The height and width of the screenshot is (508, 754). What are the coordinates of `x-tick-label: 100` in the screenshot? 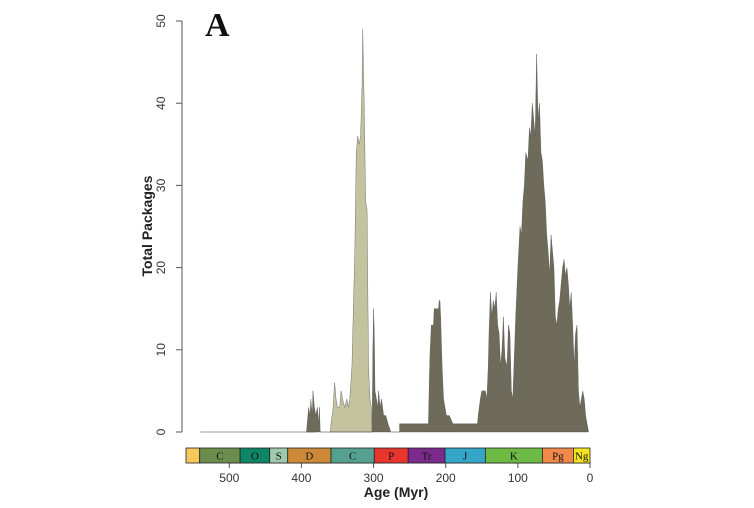 It's located at (518, 478).